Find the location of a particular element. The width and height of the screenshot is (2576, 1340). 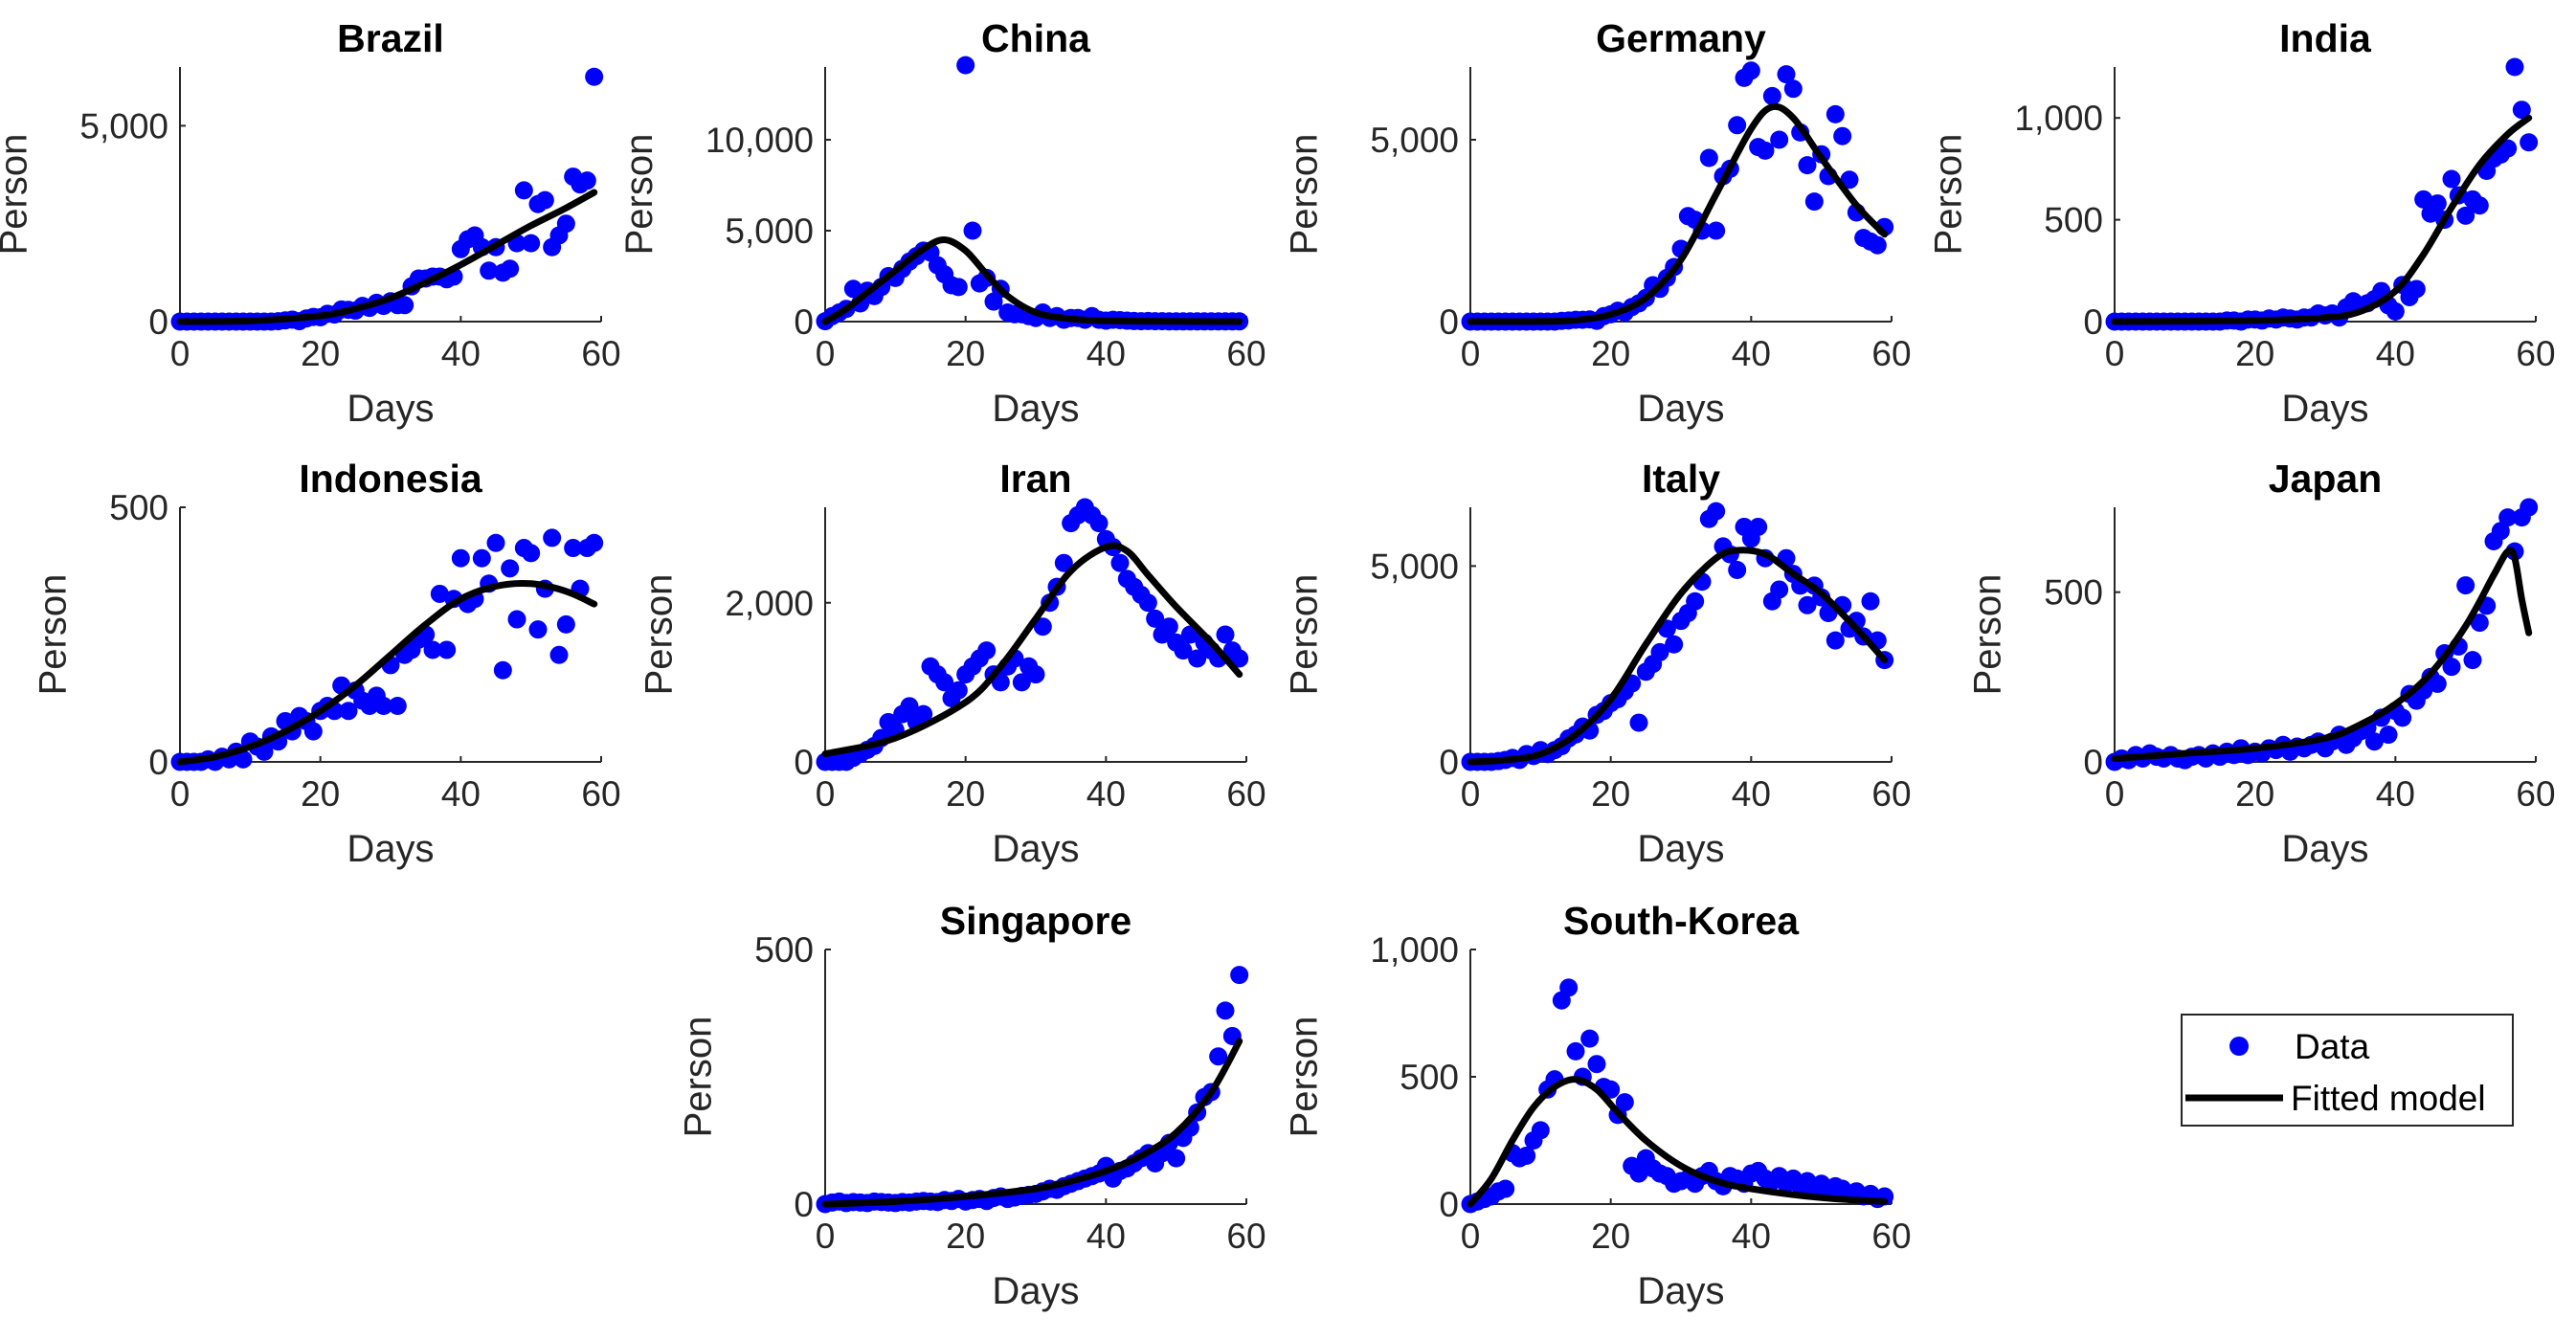

y-tick-label: 10,000 is located at coordinates (760, 140).